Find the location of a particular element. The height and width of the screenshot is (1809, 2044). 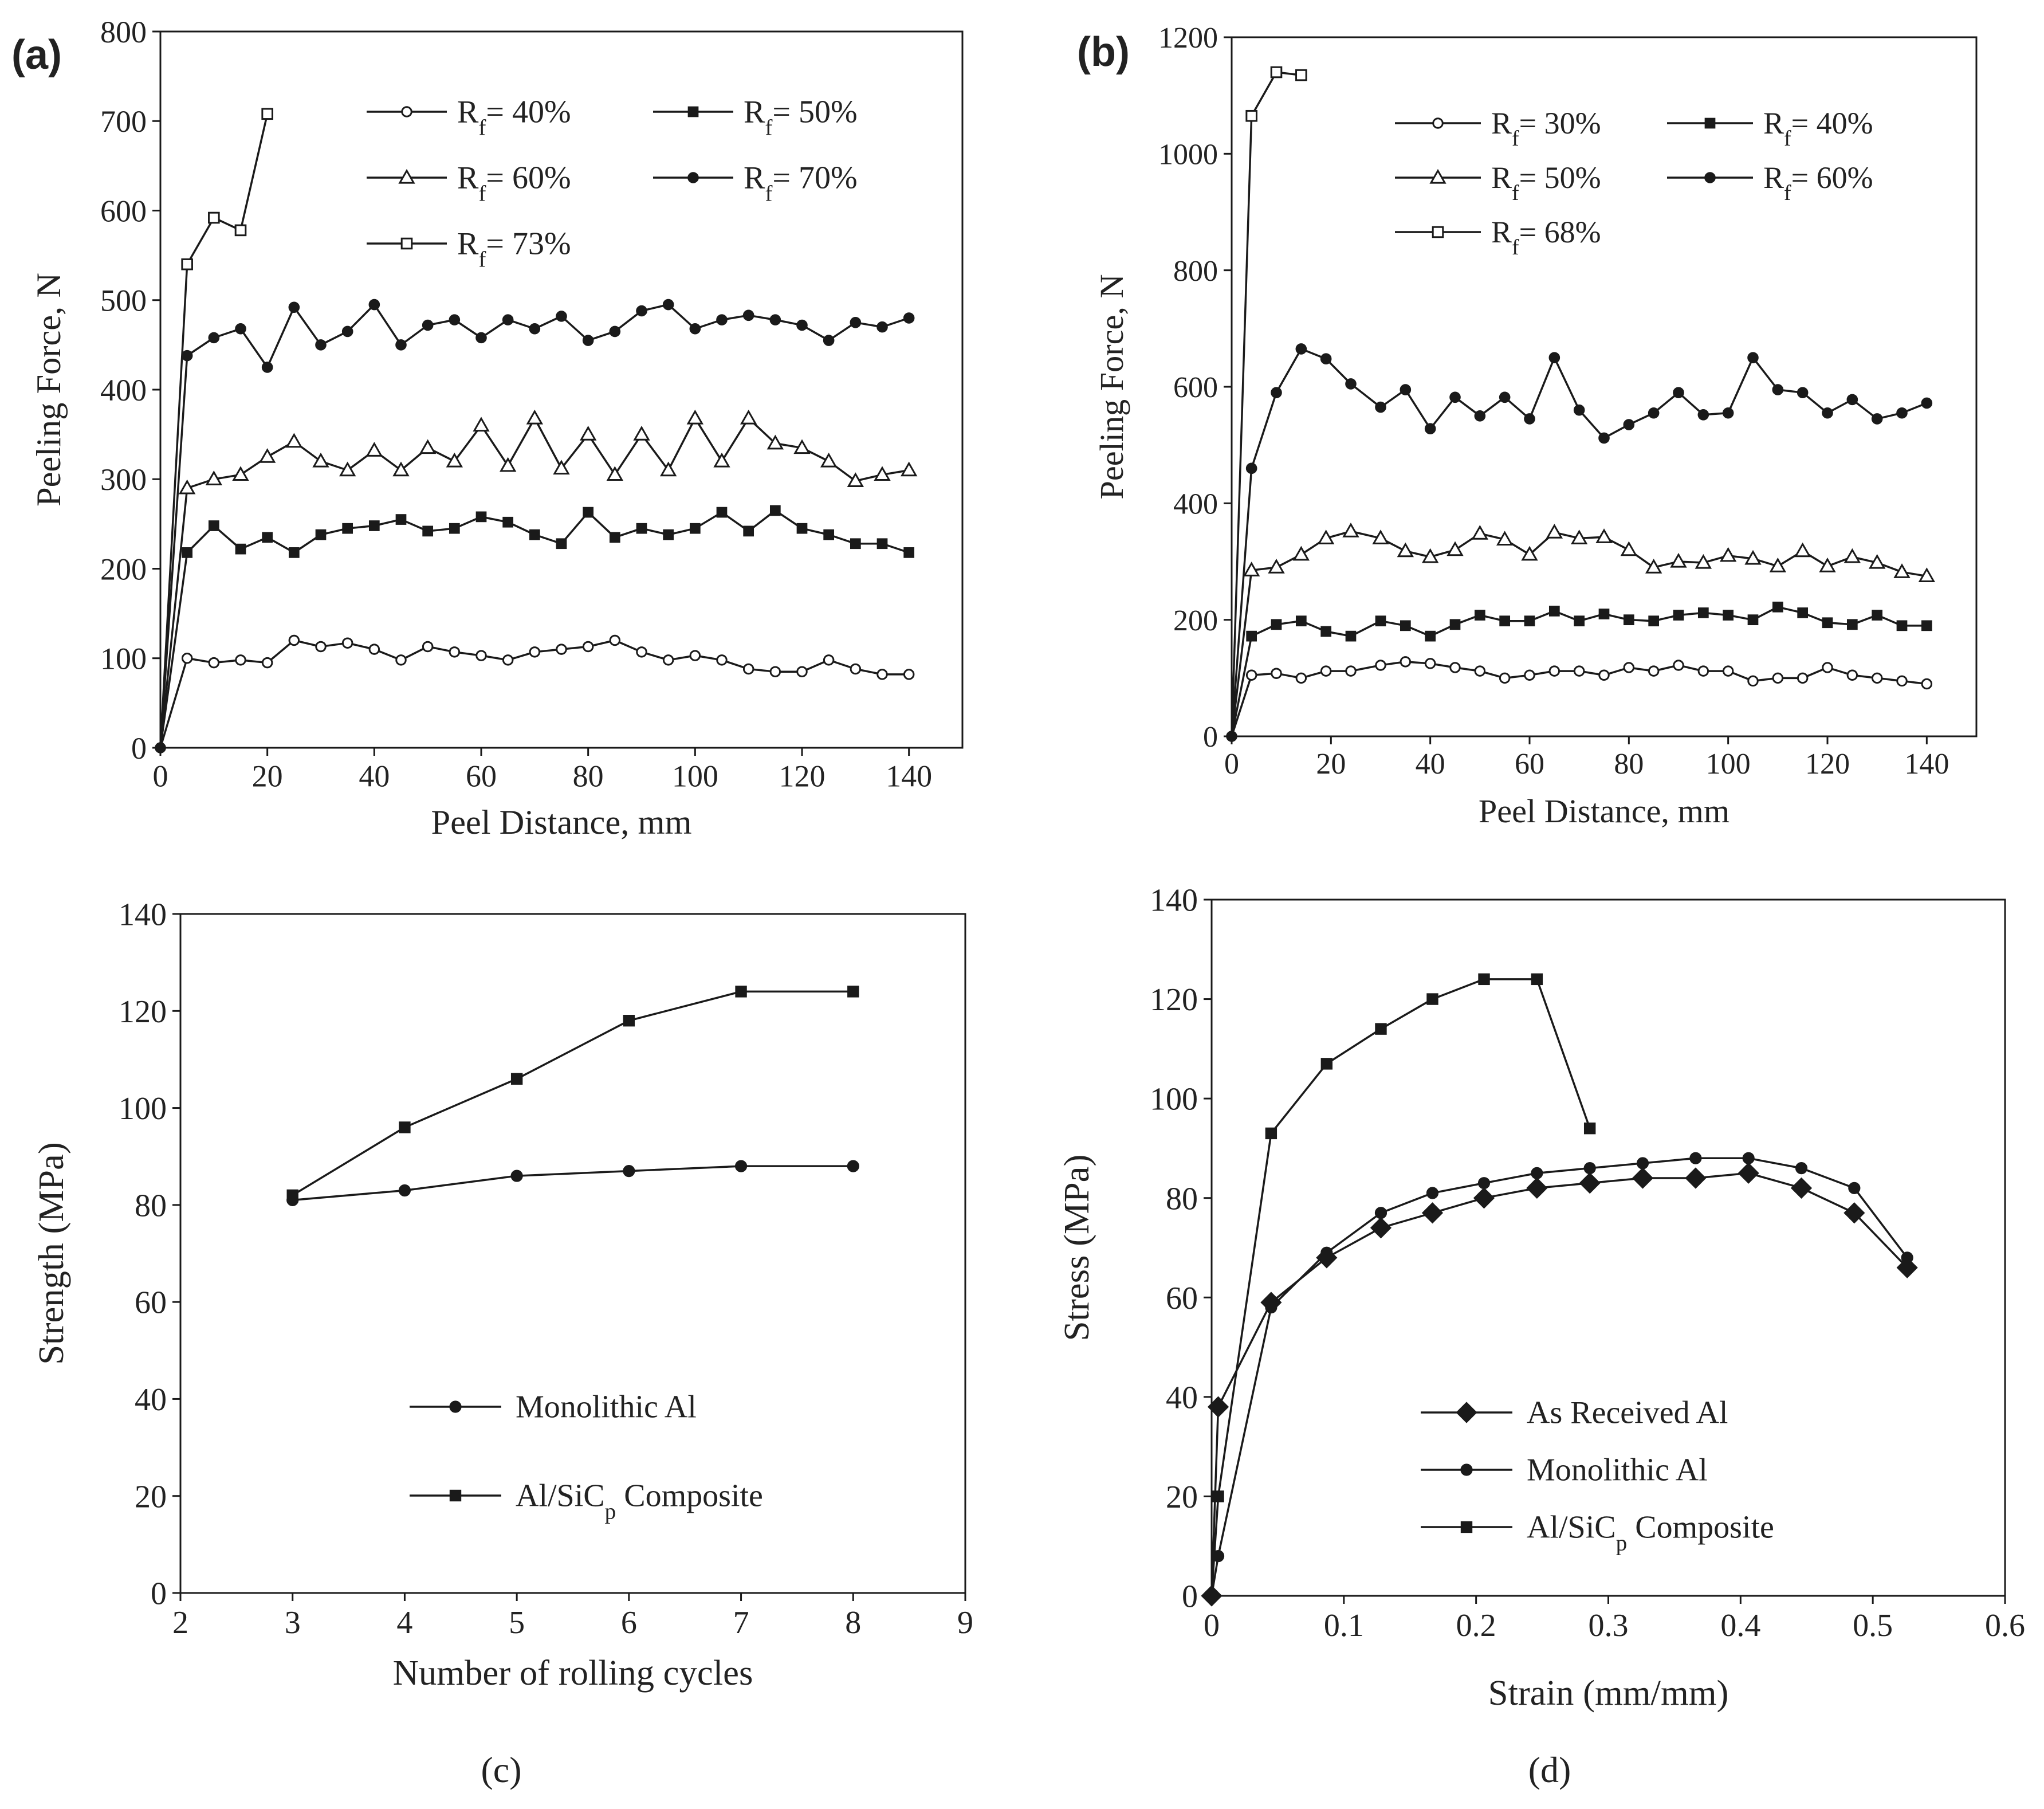

chart-d-xtick-label: 0.4 is located at coordinates (1740, 1625).